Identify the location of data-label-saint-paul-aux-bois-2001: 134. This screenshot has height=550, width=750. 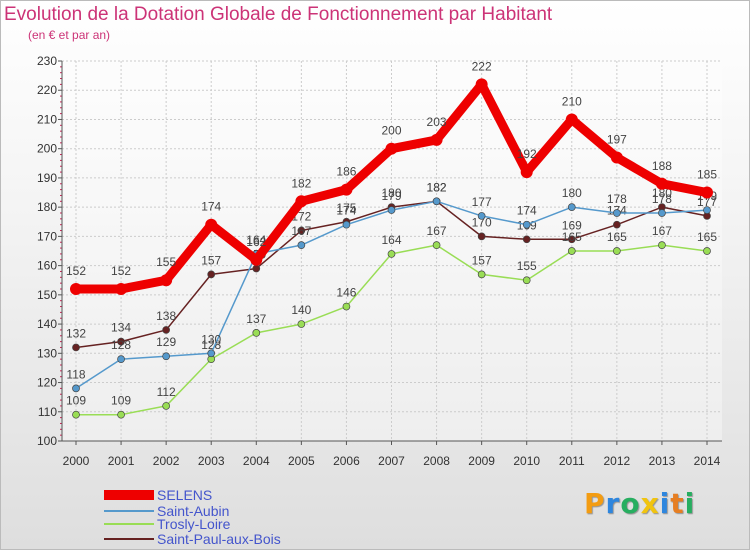
(121, 328).